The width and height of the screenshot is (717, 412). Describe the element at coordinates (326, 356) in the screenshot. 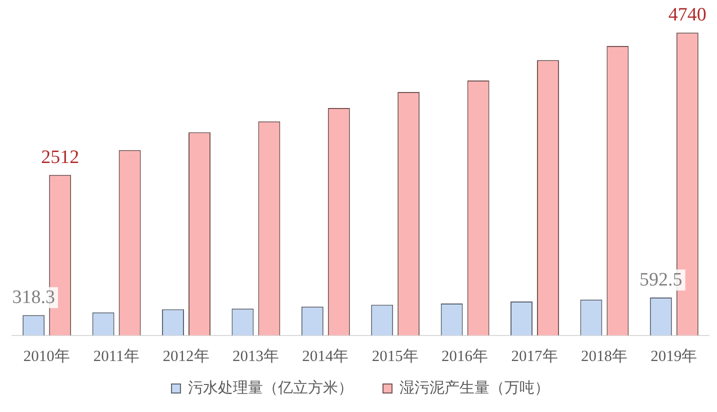

I see `x-tick-label: 2014年` at that location.